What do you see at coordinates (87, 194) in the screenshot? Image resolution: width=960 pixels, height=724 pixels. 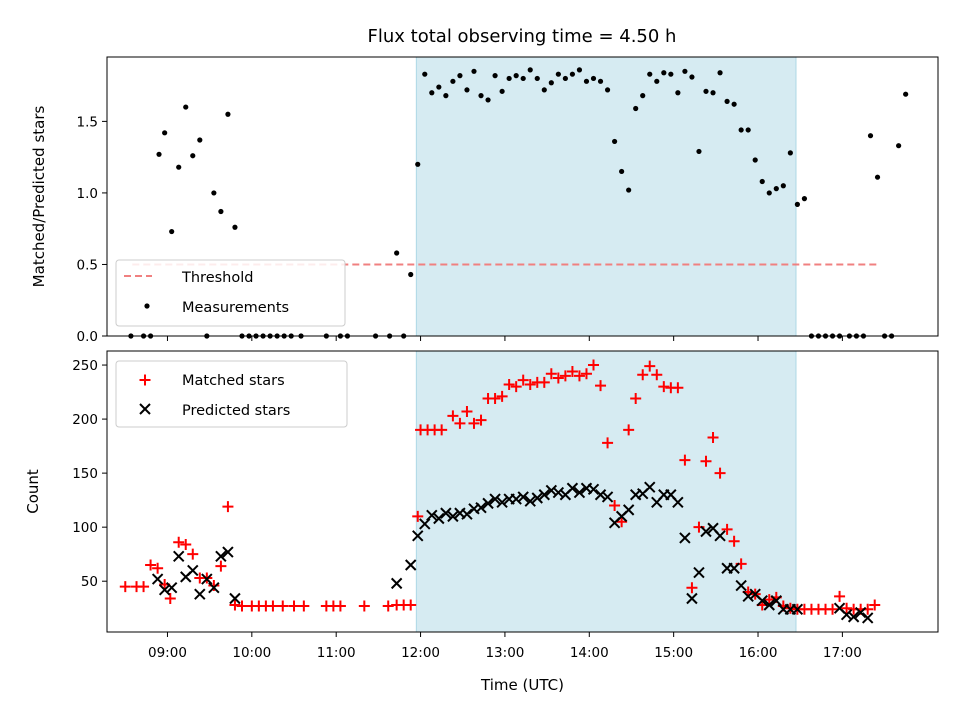 I see `y-tick-label: 1.0` at bounding box center [87, 194].